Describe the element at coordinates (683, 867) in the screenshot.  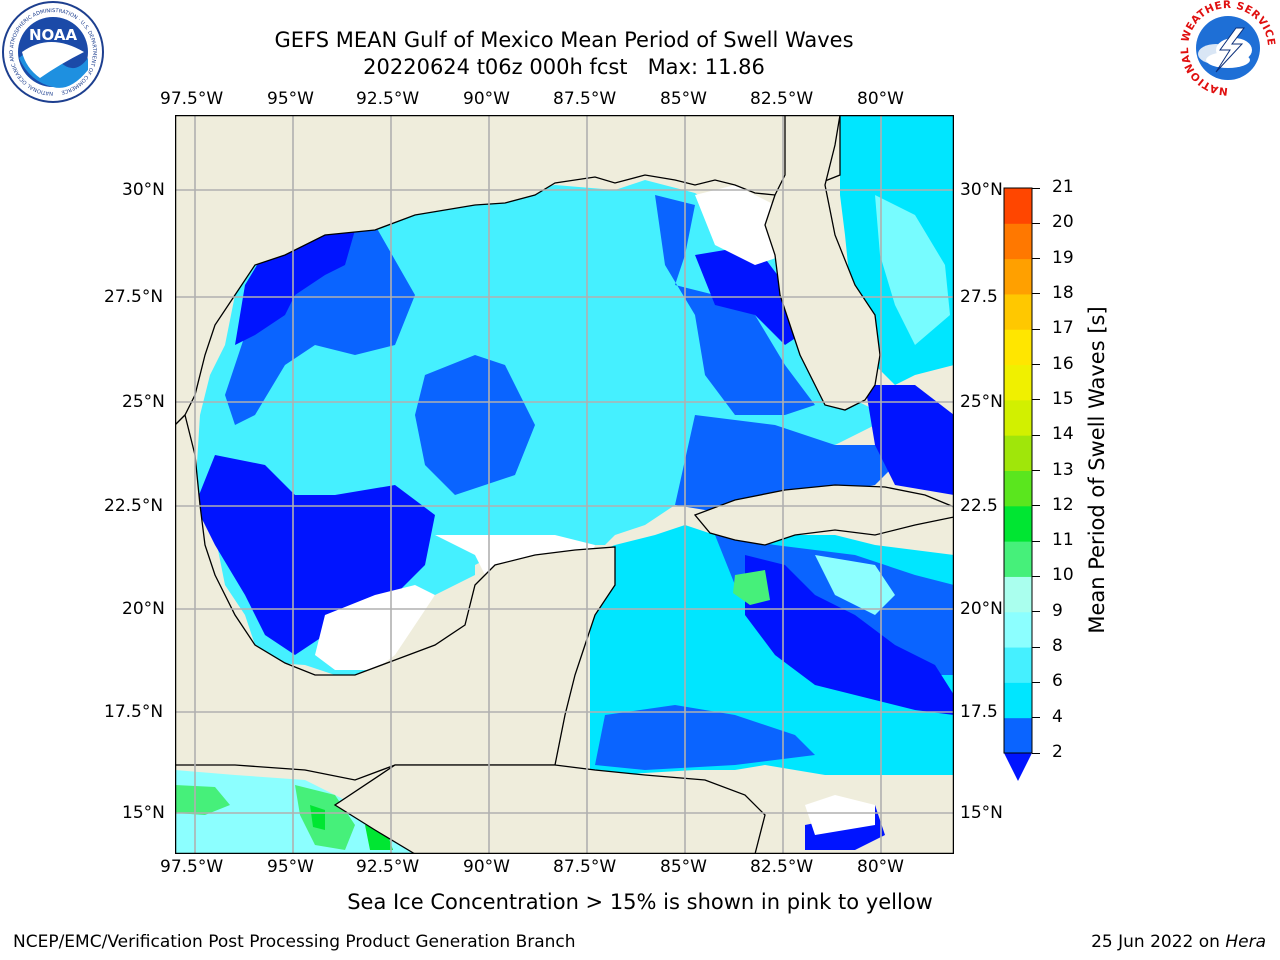
I see `lon-label-bottom: 85°W` at that location.